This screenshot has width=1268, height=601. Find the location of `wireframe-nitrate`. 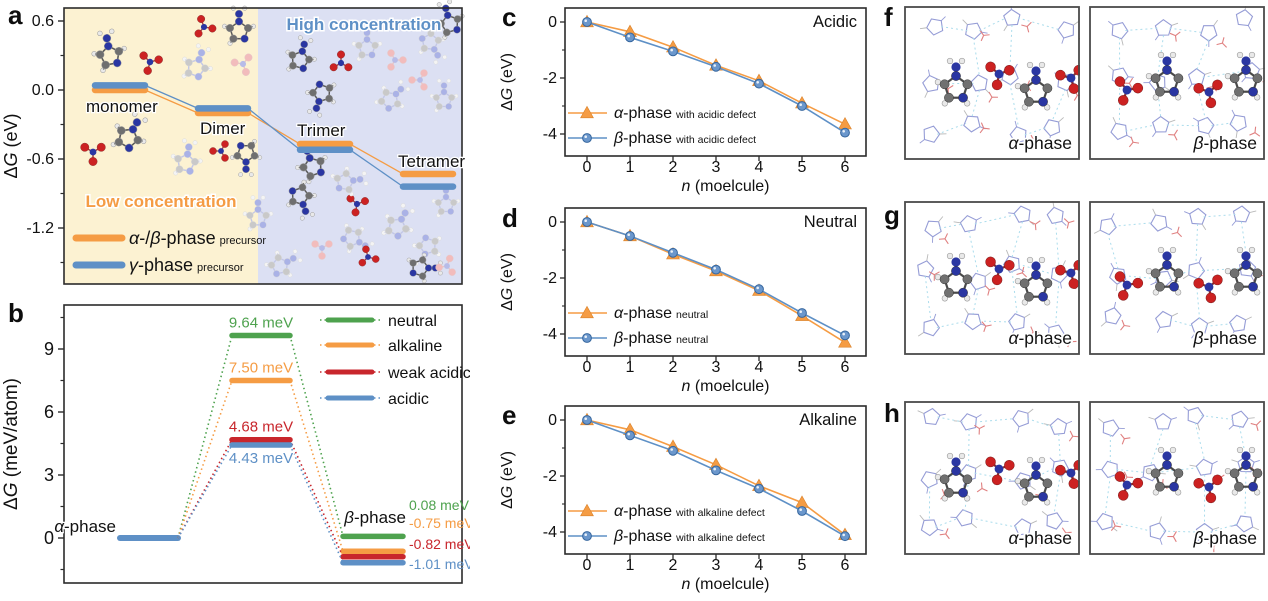

wireframe-nitrate is located at coordinates (982, 487).